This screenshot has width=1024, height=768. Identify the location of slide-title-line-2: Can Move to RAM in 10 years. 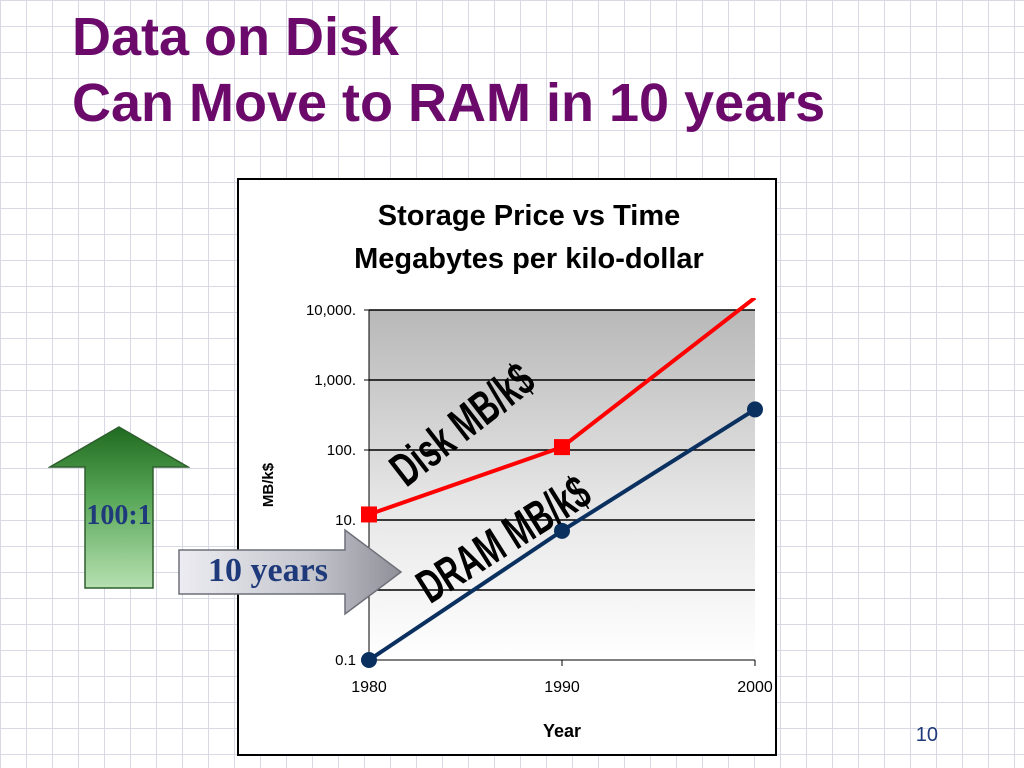
(449, 103).